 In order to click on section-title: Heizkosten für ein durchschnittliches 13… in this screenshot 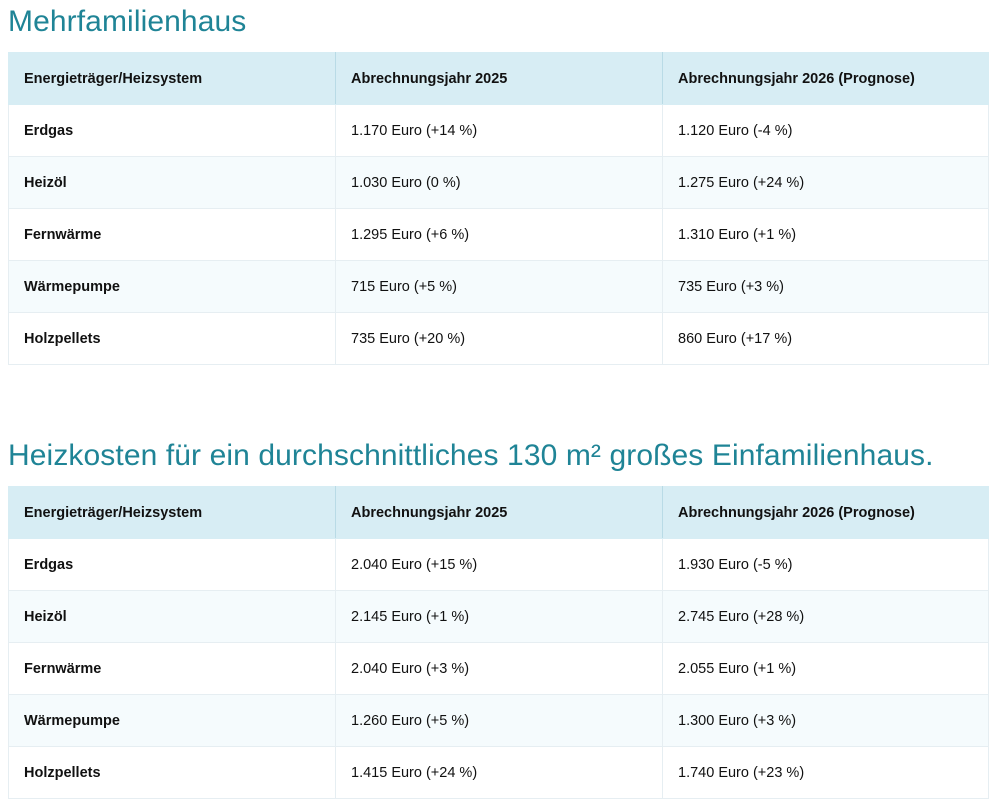, I will do `click(471, 455)`.